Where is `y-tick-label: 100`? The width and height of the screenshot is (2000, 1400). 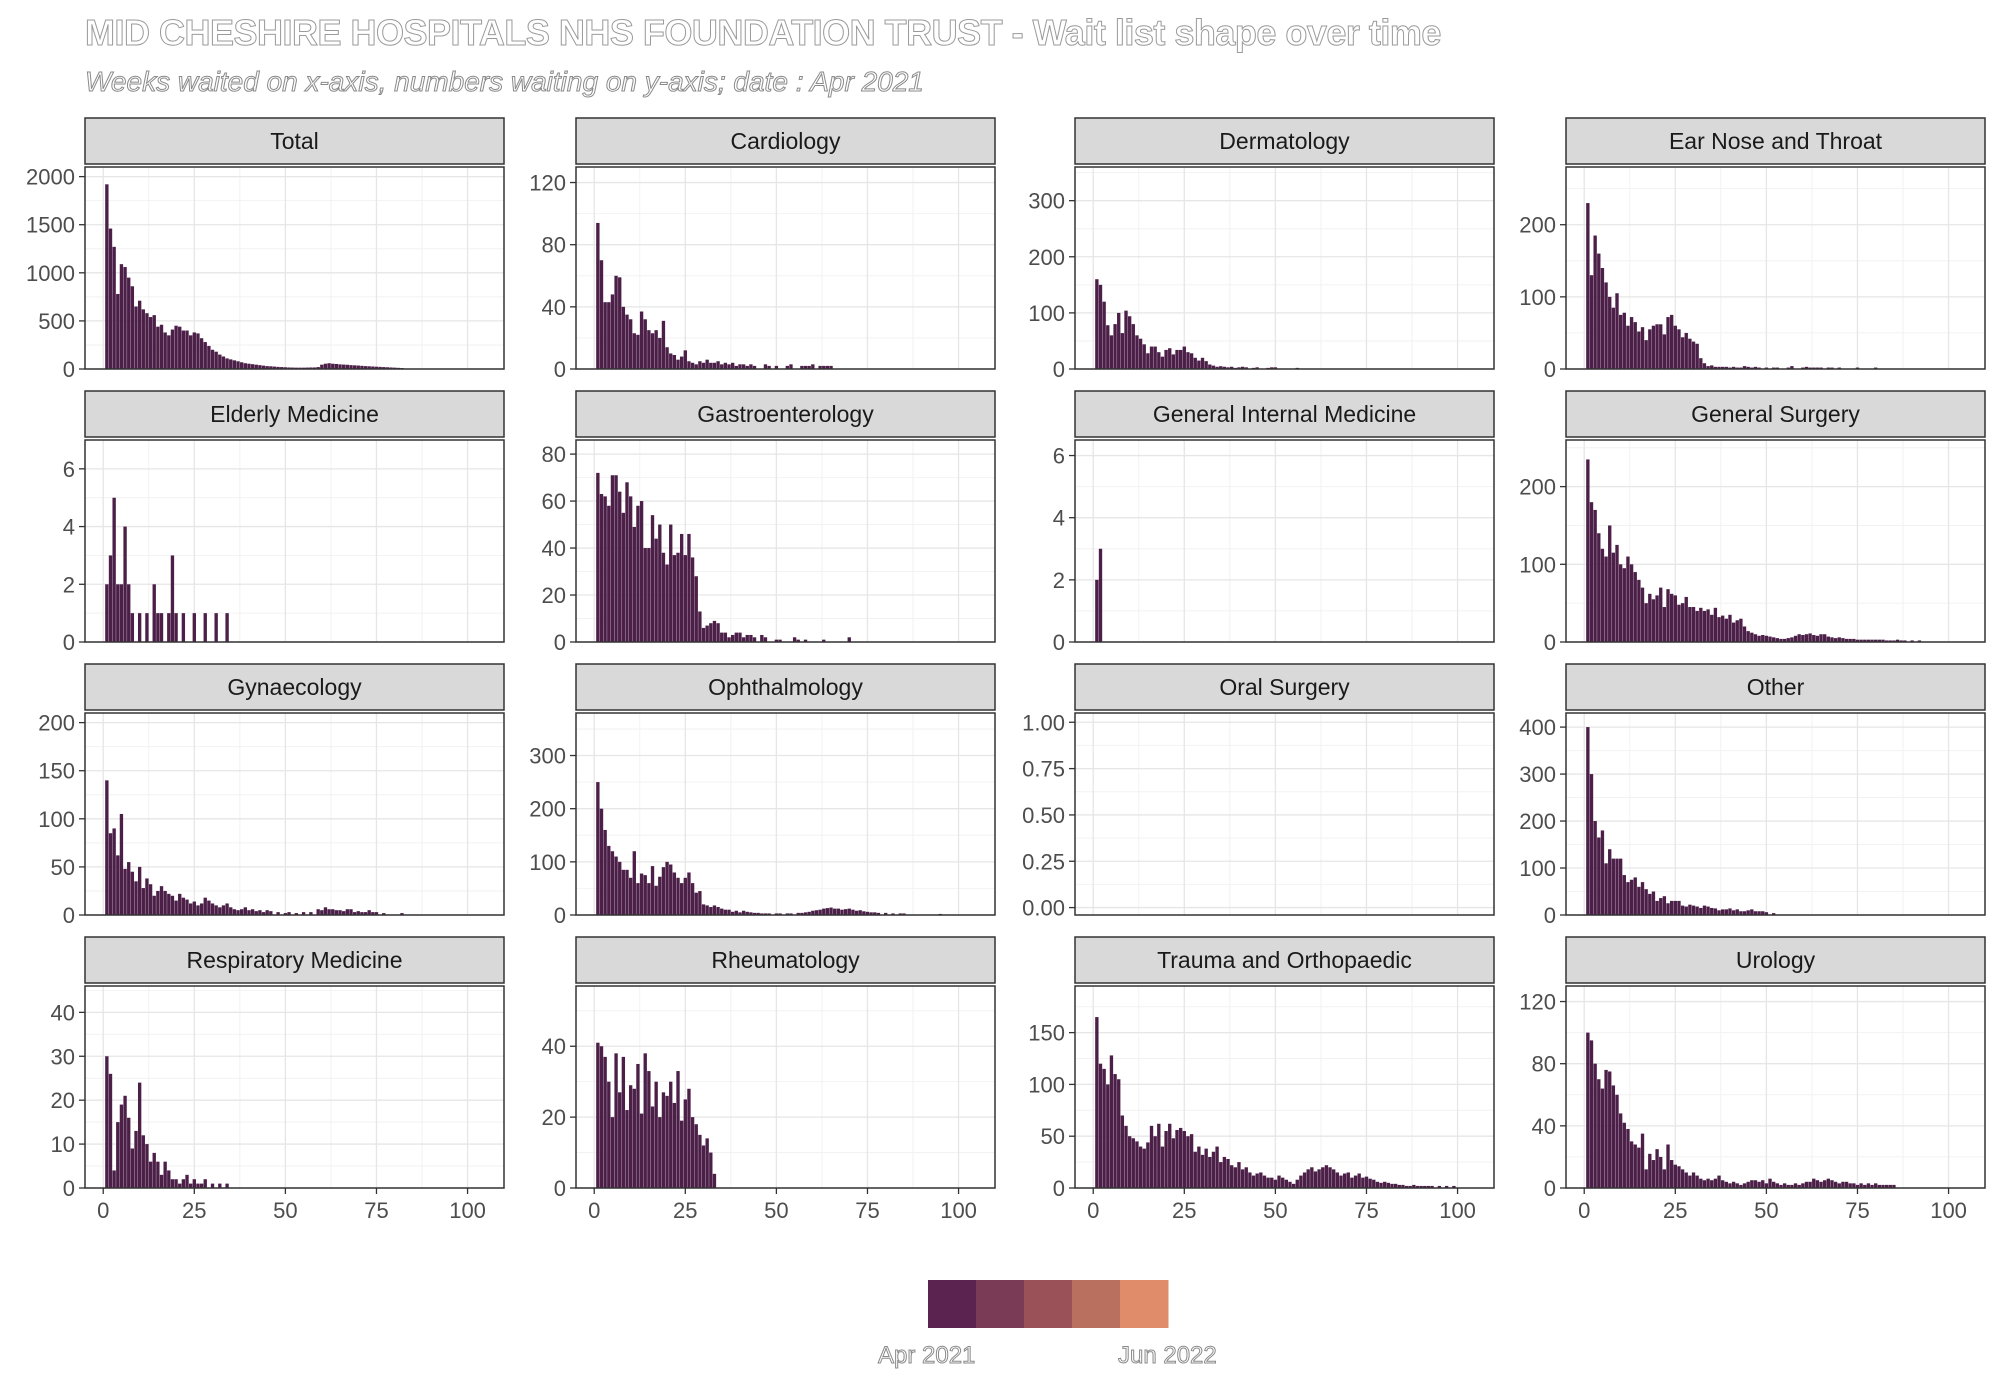 y-tick-label: 100 is located at coordinates (1537, 297).